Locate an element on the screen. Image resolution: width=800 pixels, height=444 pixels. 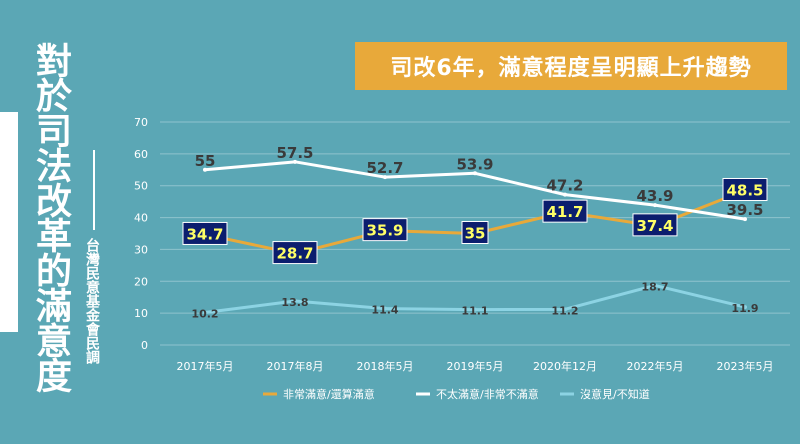
data-label: 57.5 is located at coordinates (294, 153).